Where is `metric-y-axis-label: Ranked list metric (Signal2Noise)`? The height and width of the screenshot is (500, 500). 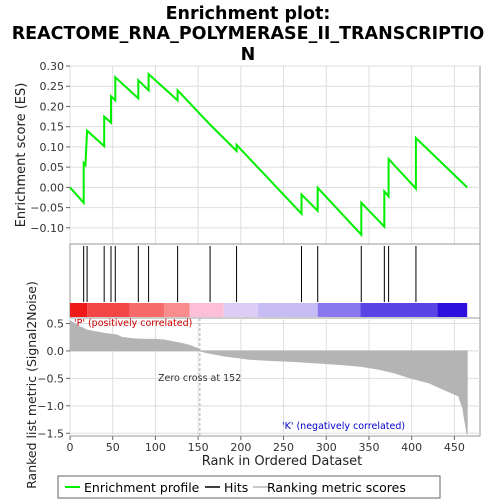
metric-y-axis-label: Ranked list metric (Signal2Noise) is located at coordinates (31, 385).